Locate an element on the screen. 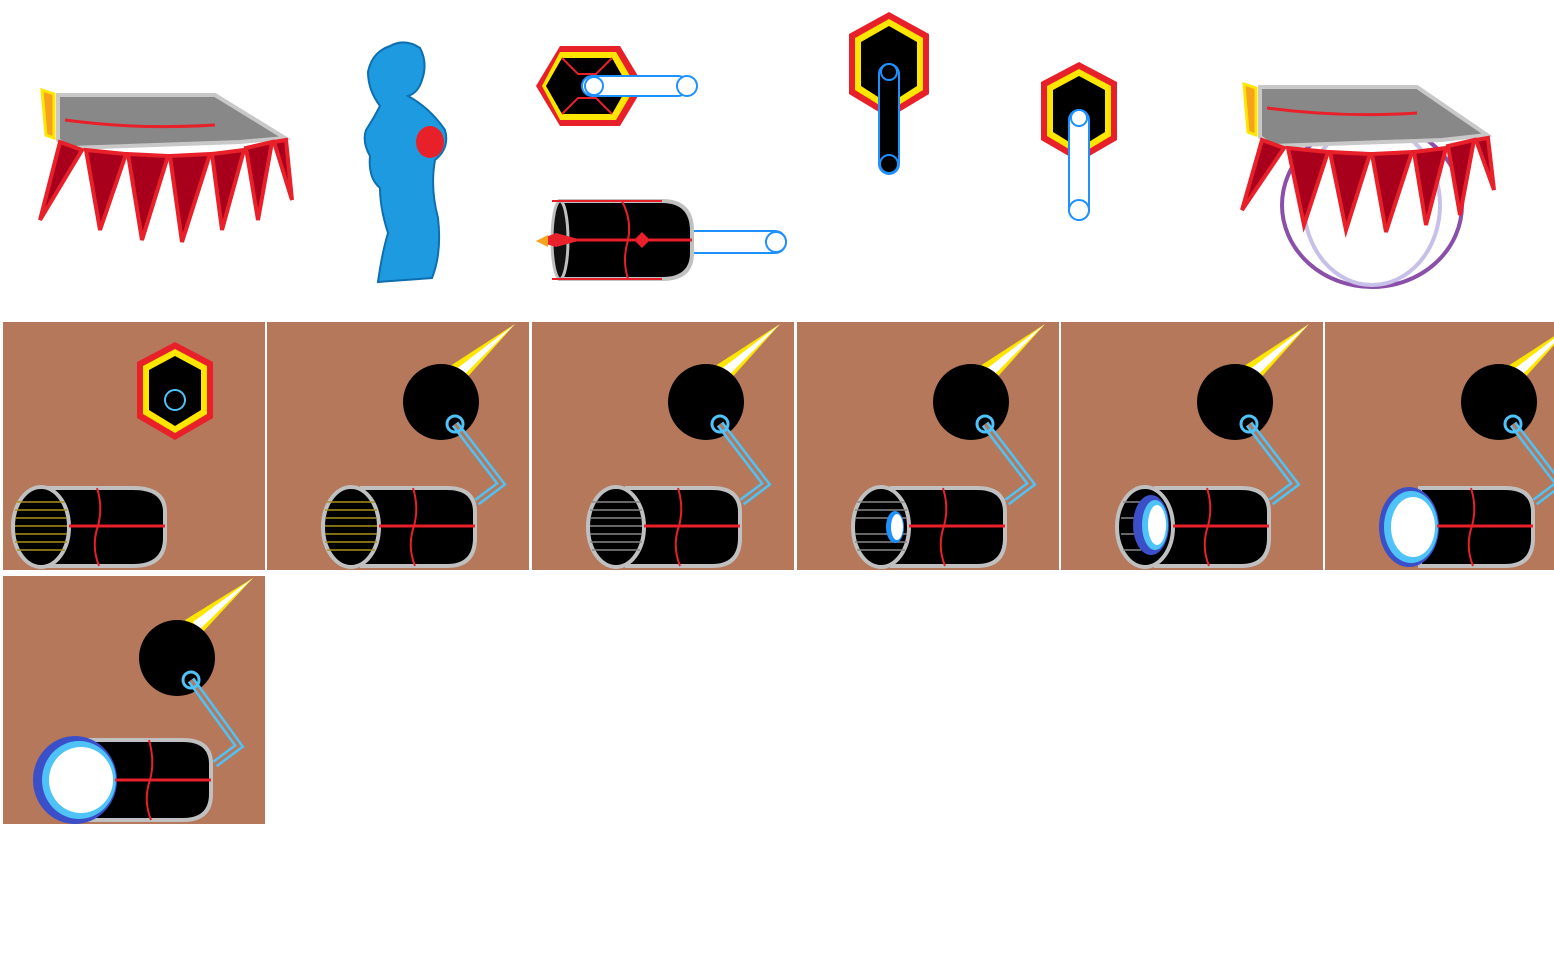 This screenshot has width=1554, height=966. blue-statue-sprite is located at coordinates (405, 163).